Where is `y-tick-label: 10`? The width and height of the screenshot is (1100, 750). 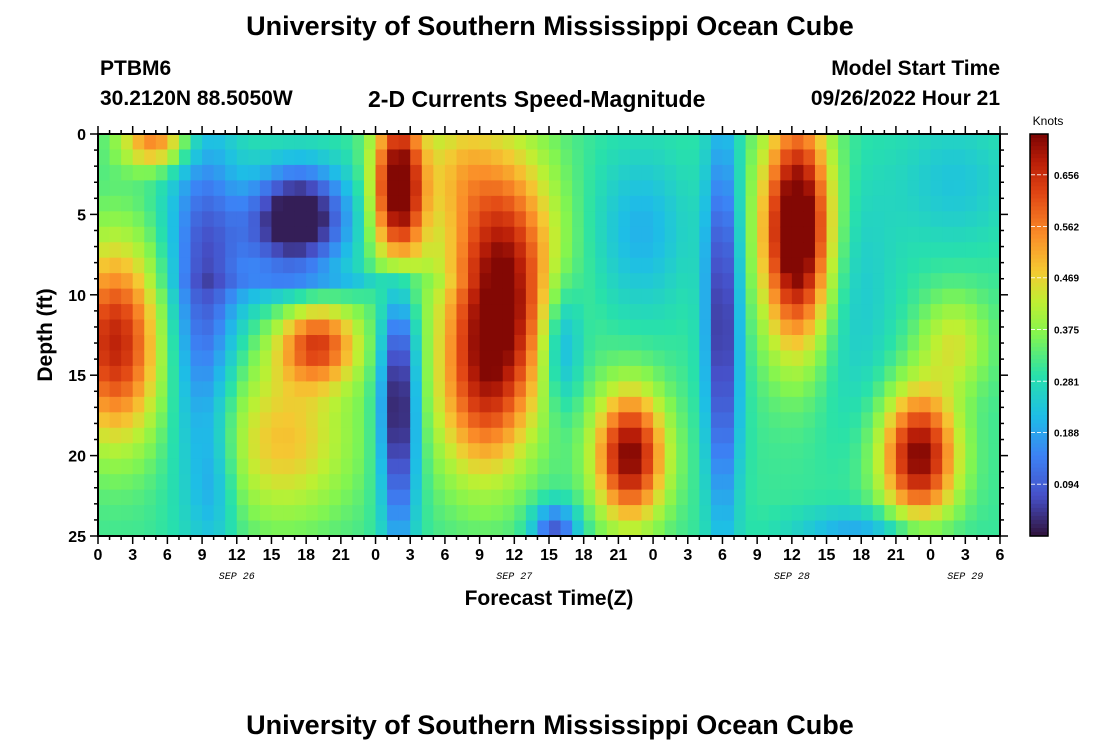
y-tick-label: 10 is located at coordinates (77, 296).